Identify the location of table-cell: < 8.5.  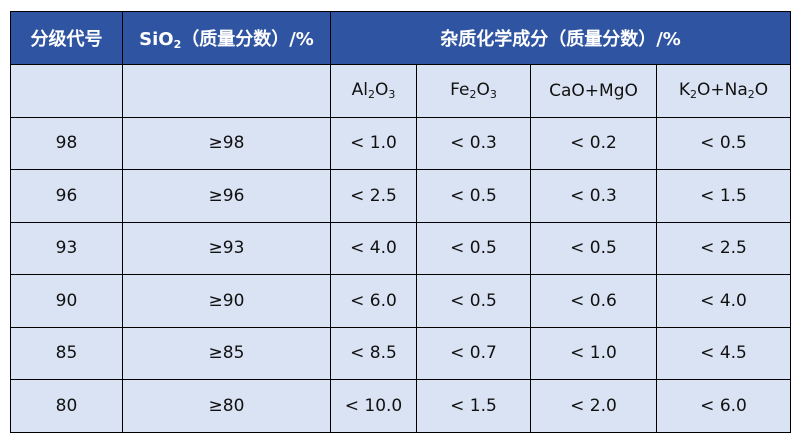
(373, 353).